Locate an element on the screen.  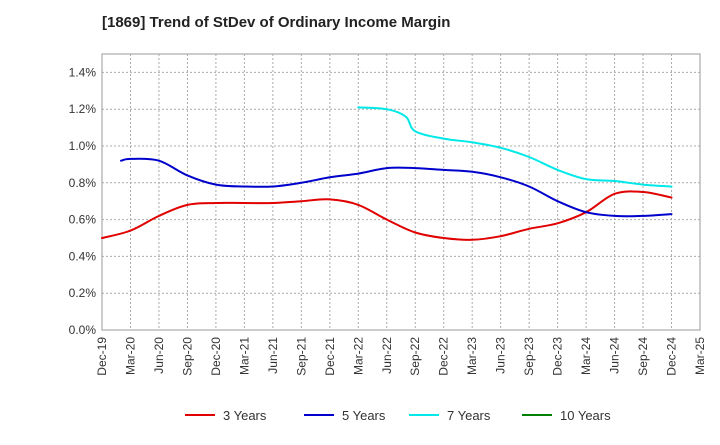
y-tick-label: 0.8% is located at coordinates (83, 183).